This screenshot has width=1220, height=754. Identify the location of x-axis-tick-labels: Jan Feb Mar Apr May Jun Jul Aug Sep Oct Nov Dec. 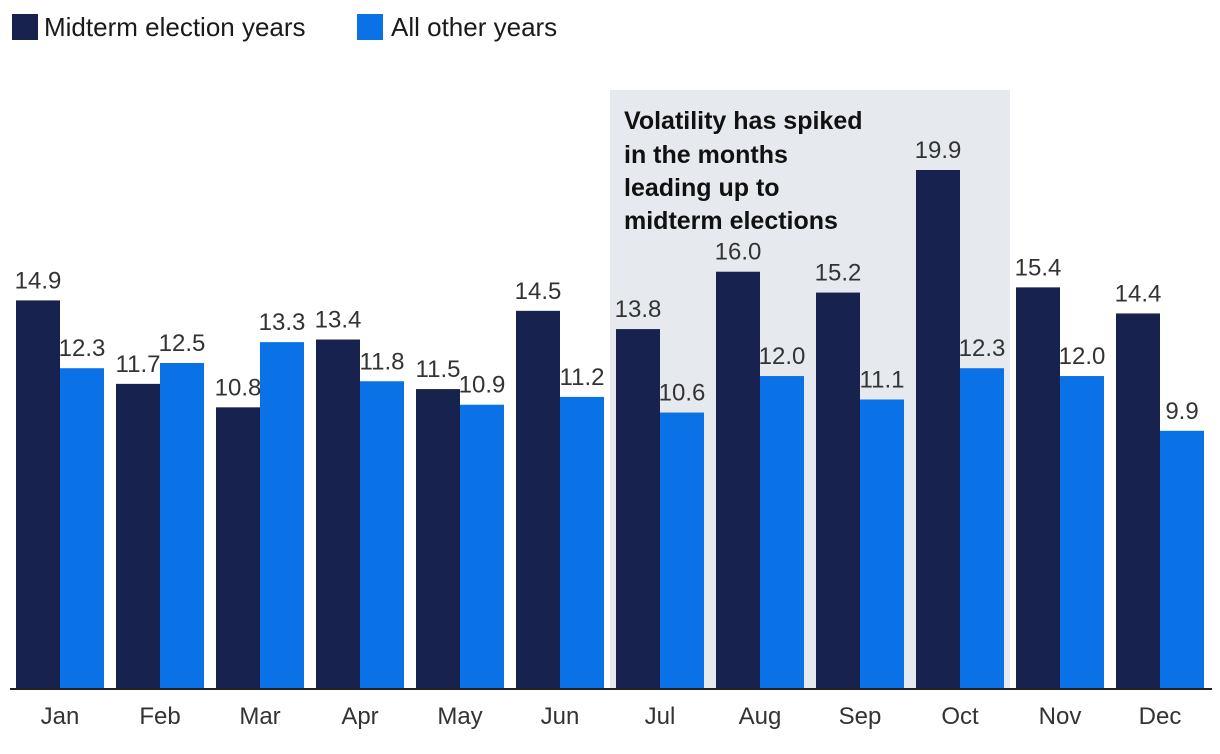
(611, 716).